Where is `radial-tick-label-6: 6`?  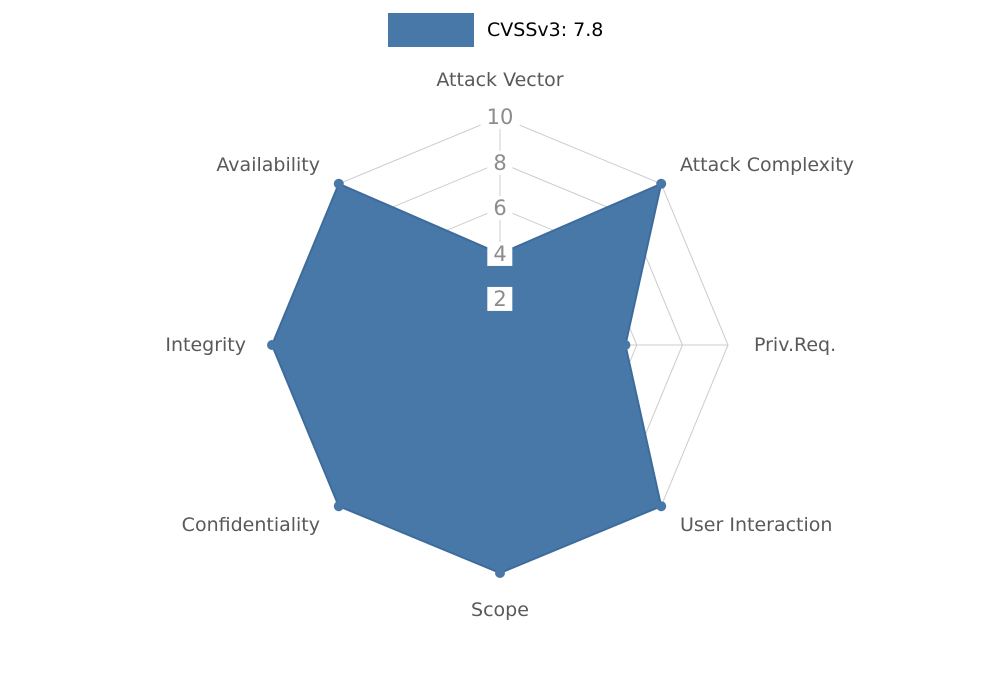 radial-tick-label-6: 6 is located at coordinates (500, 208).